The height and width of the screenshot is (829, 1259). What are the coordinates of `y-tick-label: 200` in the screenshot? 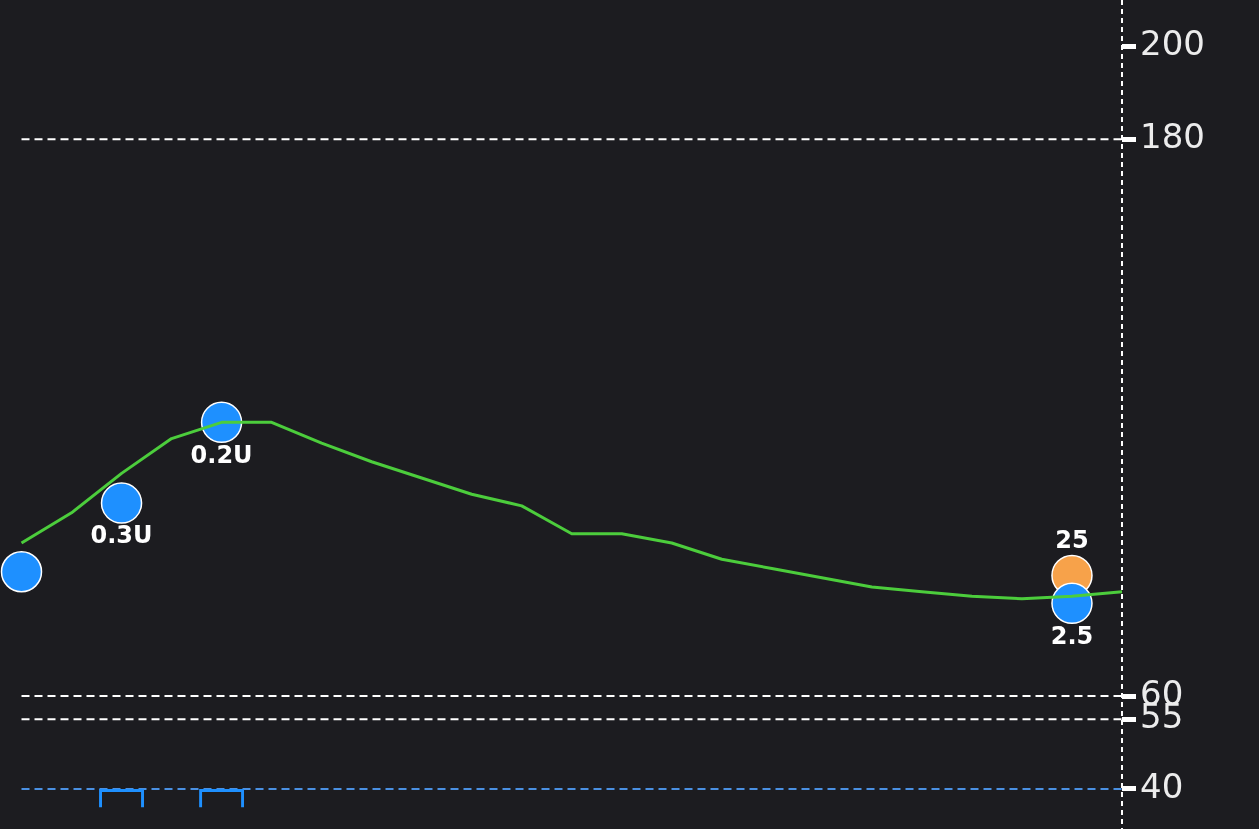 It's located at (1172, 43).